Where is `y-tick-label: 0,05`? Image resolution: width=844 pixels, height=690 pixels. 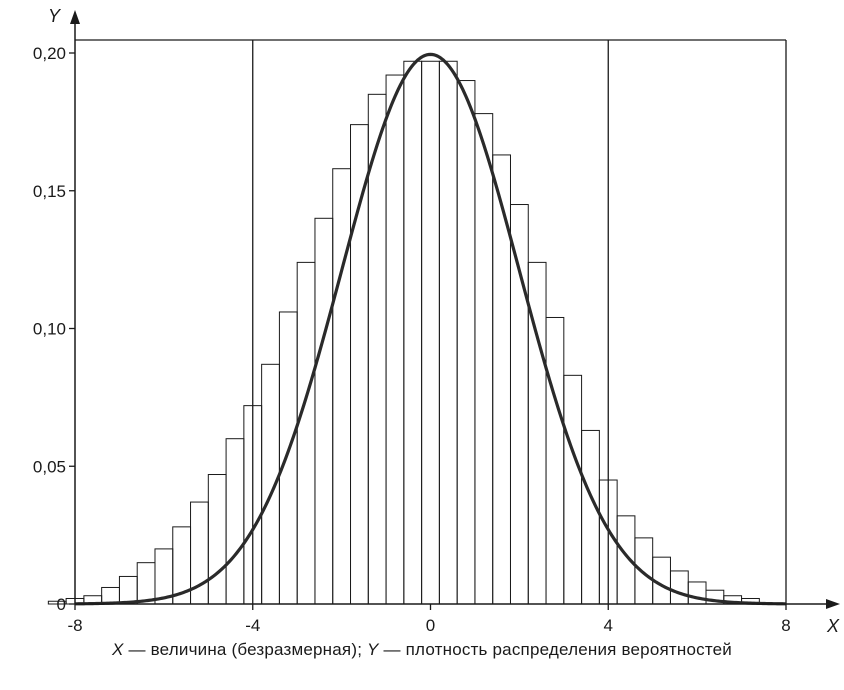 y-tick-label: 0,05 is located at coordinates (49, 466).